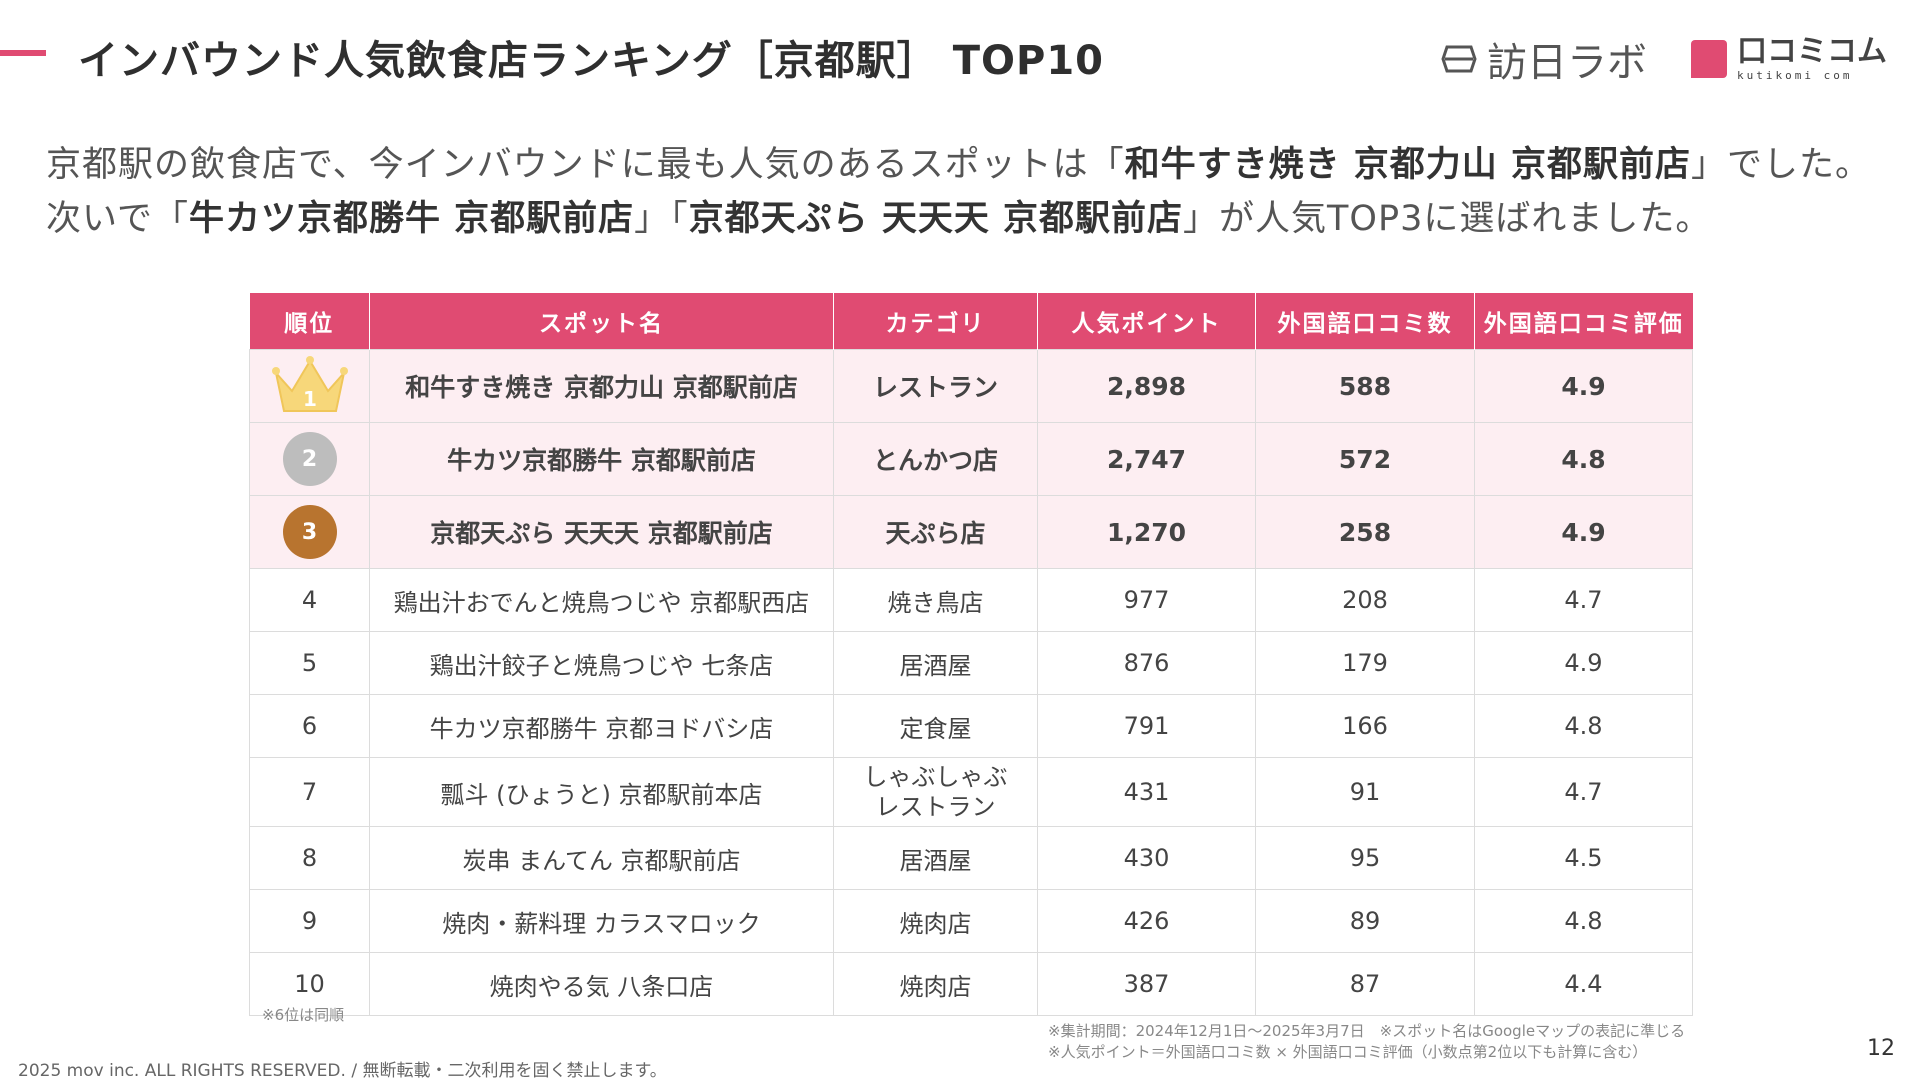 Image resolution: width=1919 pixels, height=1081 pixels. I want to click on lead-text: 」「, so click(661, 219).